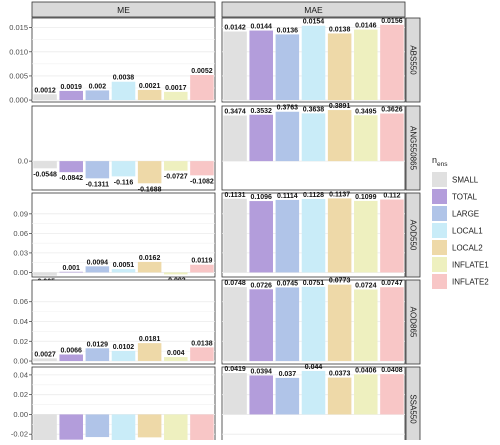  I want to click on legend-key-local2, so click(439, 247).